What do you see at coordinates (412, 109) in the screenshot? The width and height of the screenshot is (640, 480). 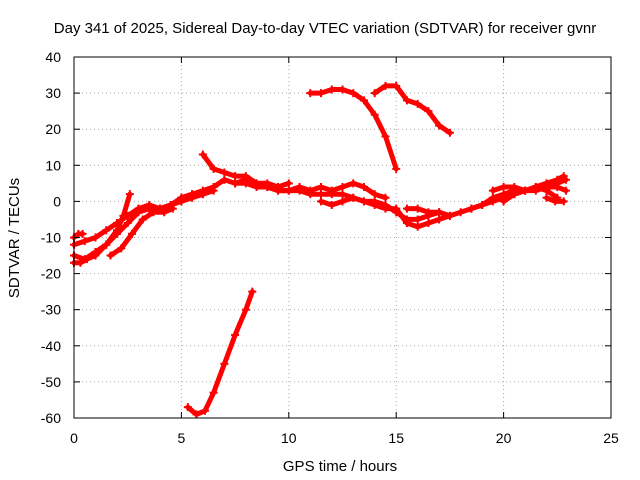 I see `series-sat-n` at bounding box center [412, 109].